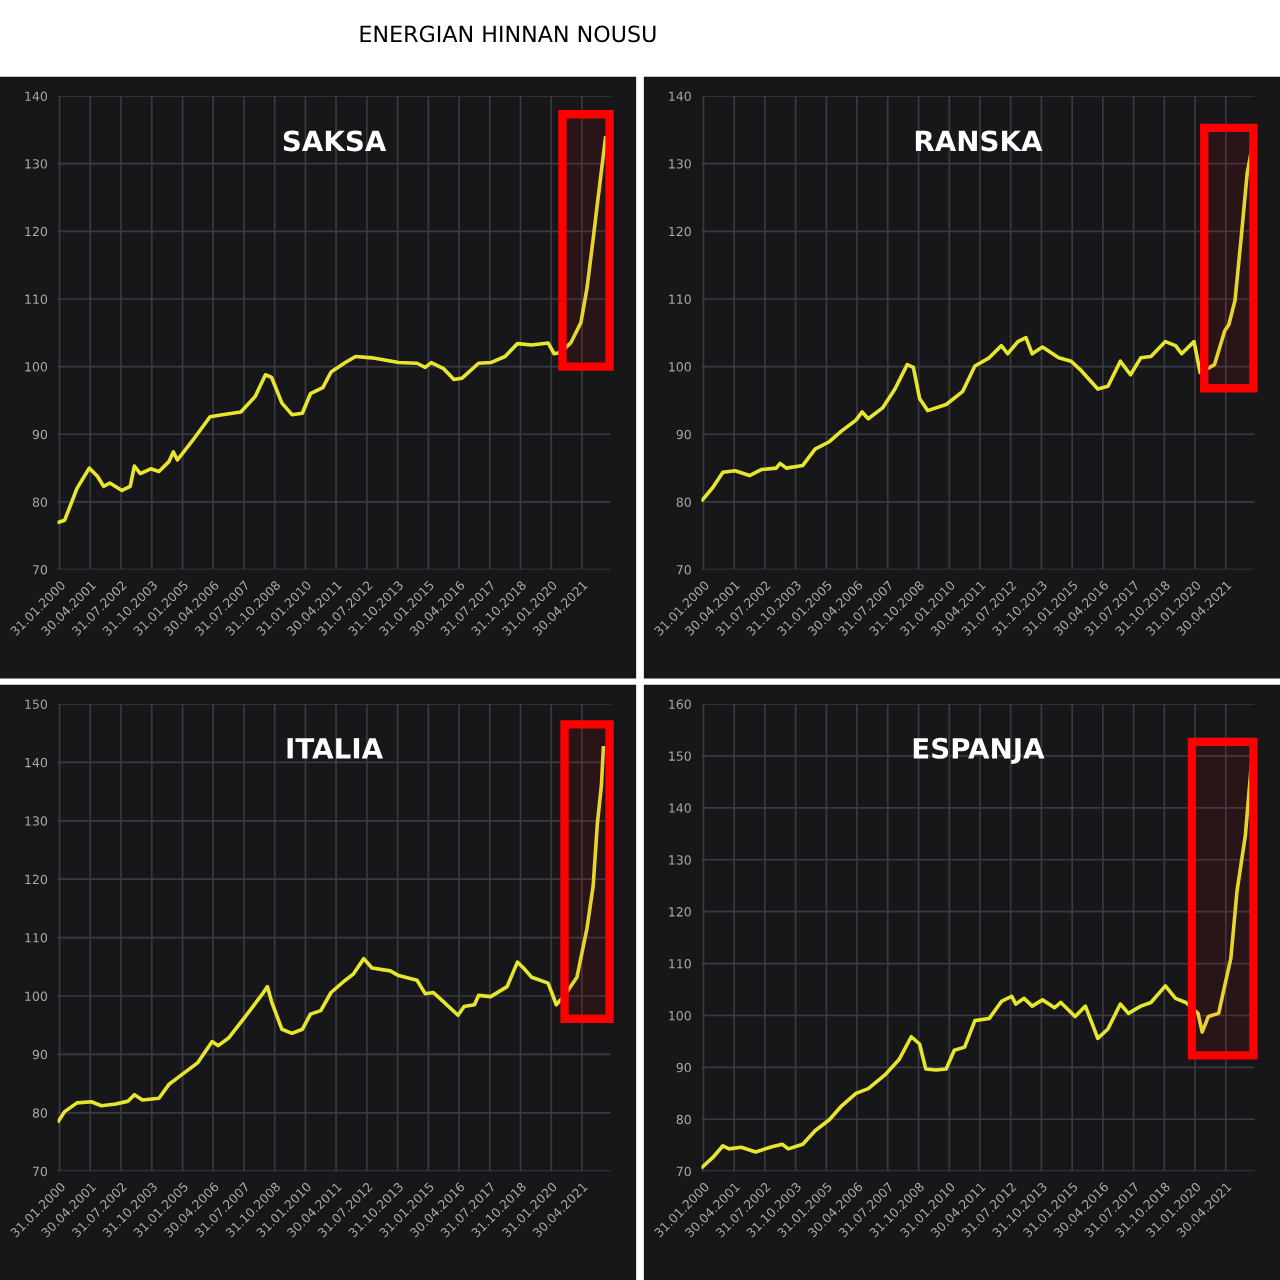 The image size is (1280, 1280). What do you see at coordinates (977, 325) in the screenshot?
I see `line-series` at bounding box center [977, 325].